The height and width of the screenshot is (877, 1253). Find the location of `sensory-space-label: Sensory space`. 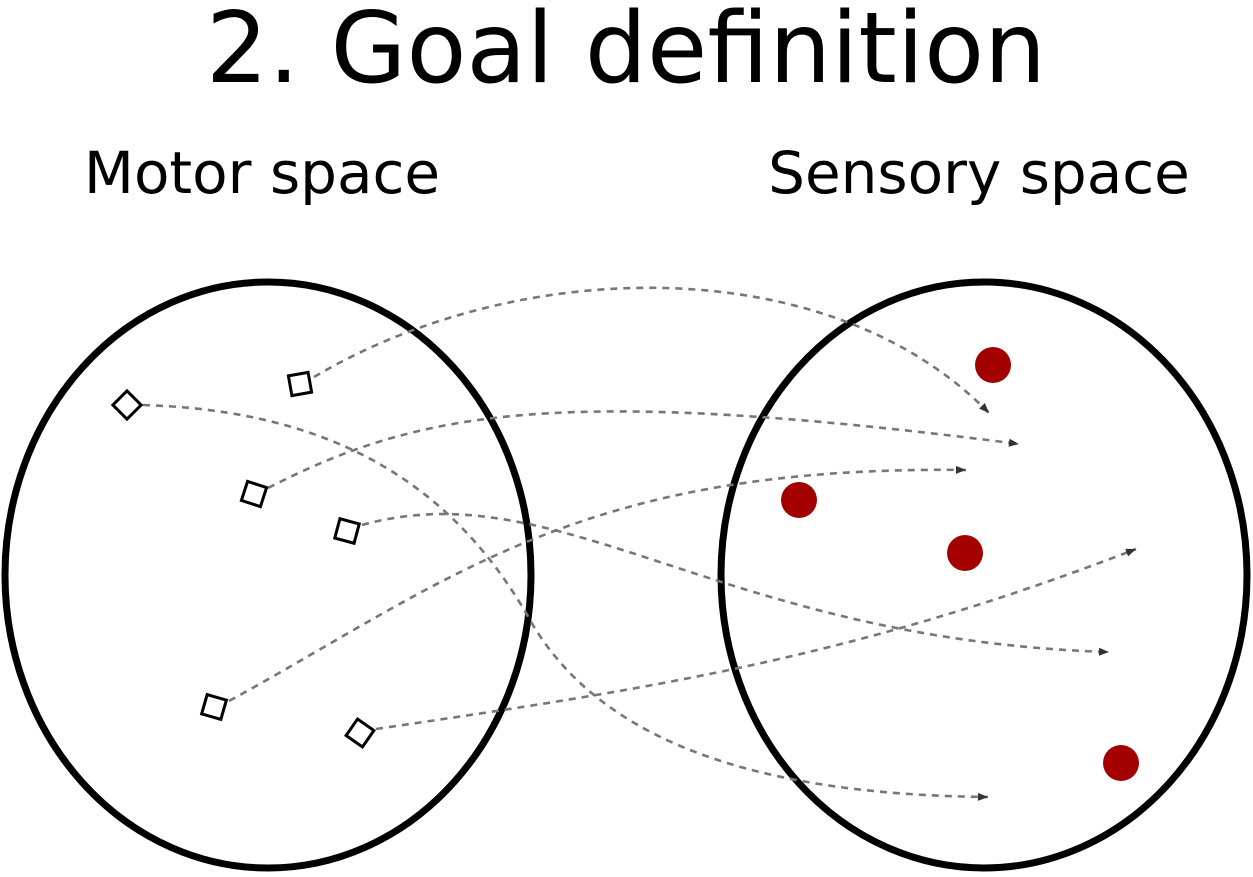

sensory-space-label: Sensory space is located at coordinates (979, 173).